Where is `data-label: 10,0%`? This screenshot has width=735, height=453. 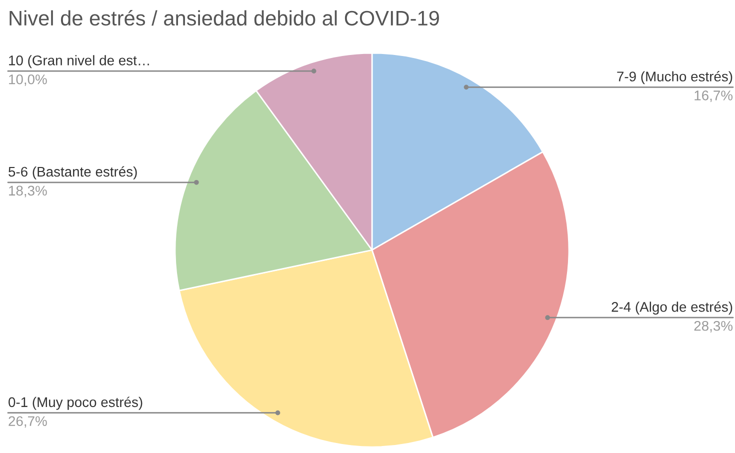
data-label: 10,0% is located at coordinates (28, 80).